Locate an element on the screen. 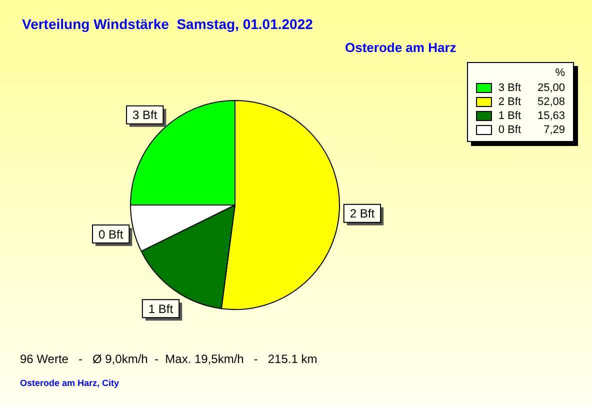 This screenshot has height=407, width=592. legend-label: 1 Bft is located at coordinates (509, 116).